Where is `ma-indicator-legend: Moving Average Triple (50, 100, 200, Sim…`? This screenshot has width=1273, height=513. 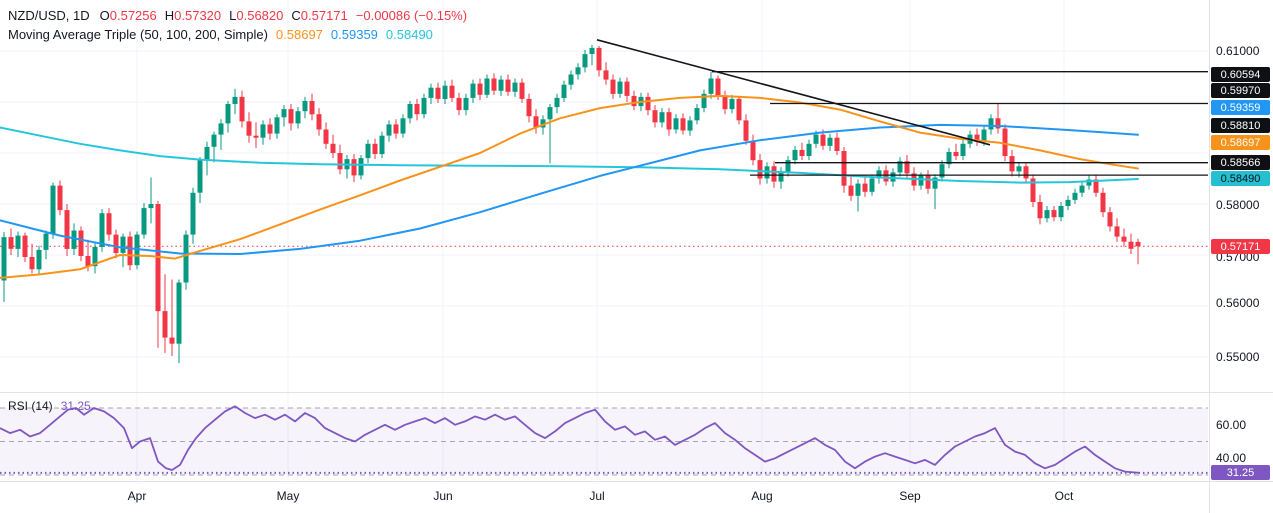 ma-indicator-legend: Moving Average Triple (50, 100, 200, Sim… is located at coordinates (220, 35).